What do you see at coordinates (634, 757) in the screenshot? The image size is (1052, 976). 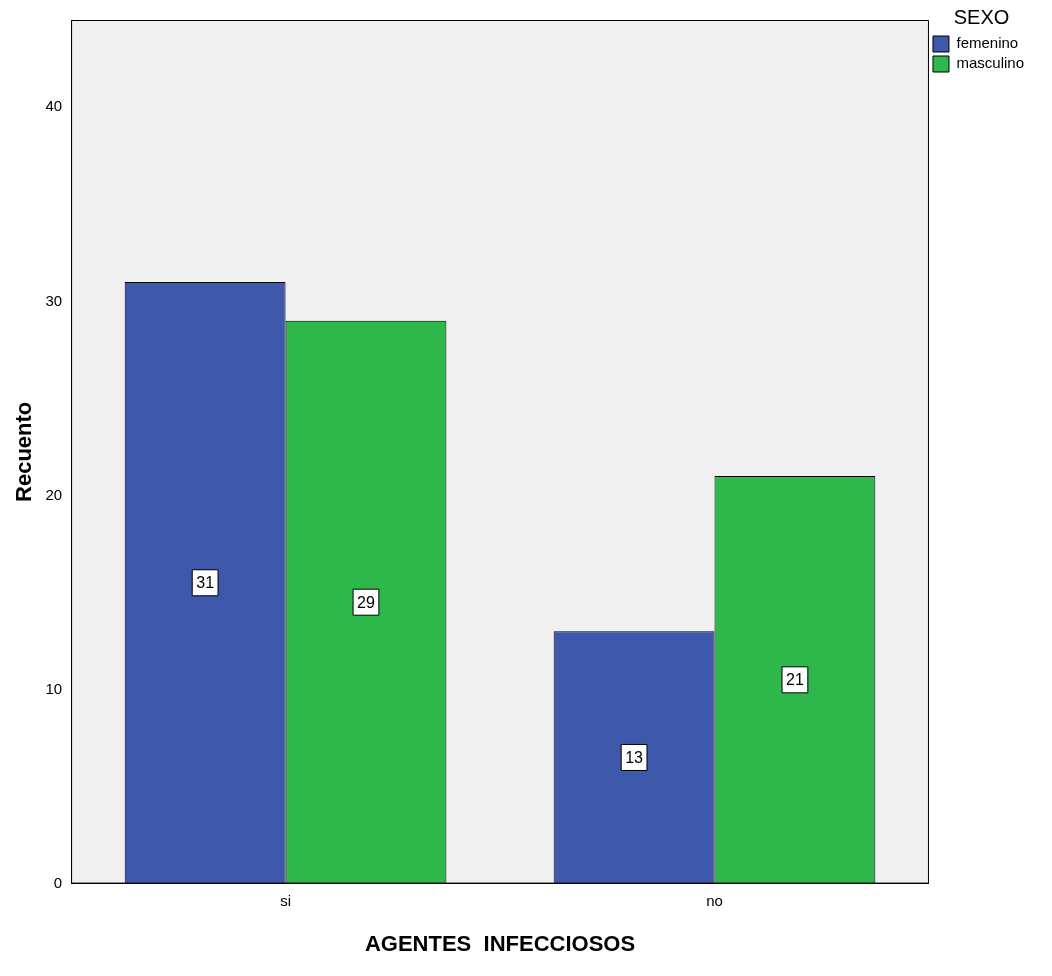 I see `data-label: 13` at bounding box center [634, 757].